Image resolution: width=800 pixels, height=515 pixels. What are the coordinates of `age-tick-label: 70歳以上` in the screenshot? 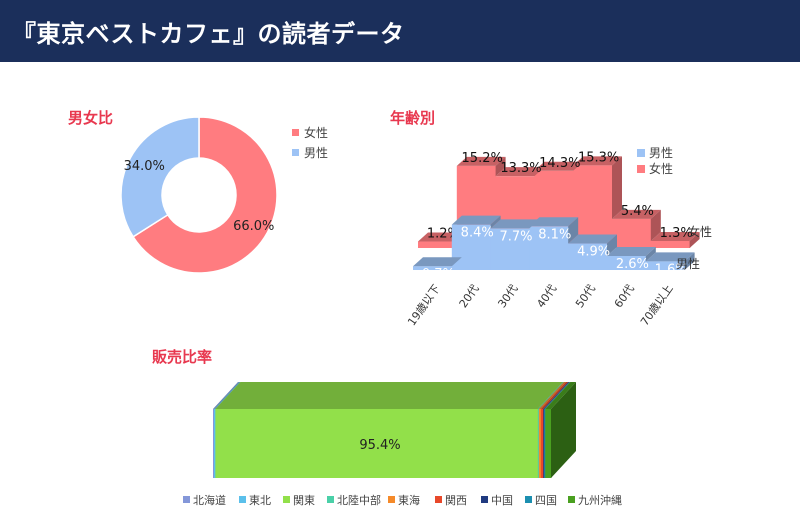 It's located at (657, 305).